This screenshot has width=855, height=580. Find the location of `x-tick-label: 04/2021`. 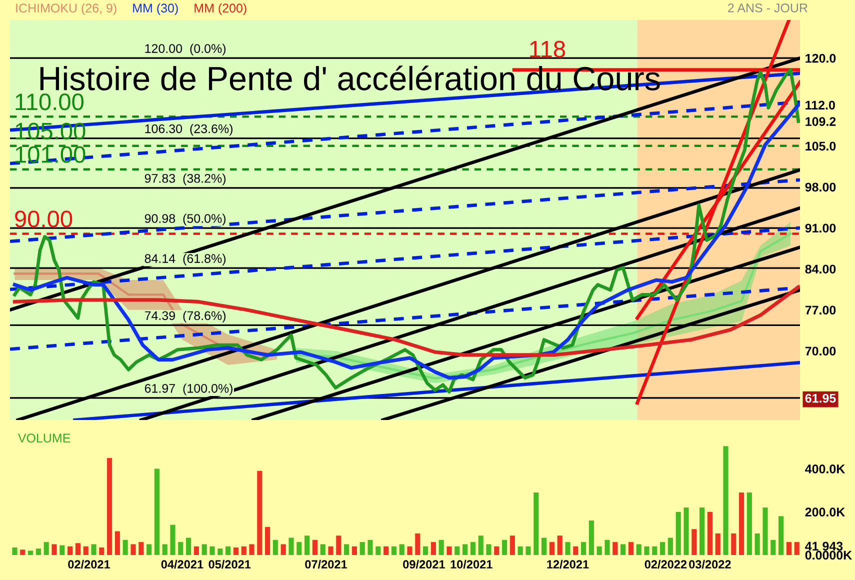

x-tick-label: 04/2021 is located at coordinates (182, 564).